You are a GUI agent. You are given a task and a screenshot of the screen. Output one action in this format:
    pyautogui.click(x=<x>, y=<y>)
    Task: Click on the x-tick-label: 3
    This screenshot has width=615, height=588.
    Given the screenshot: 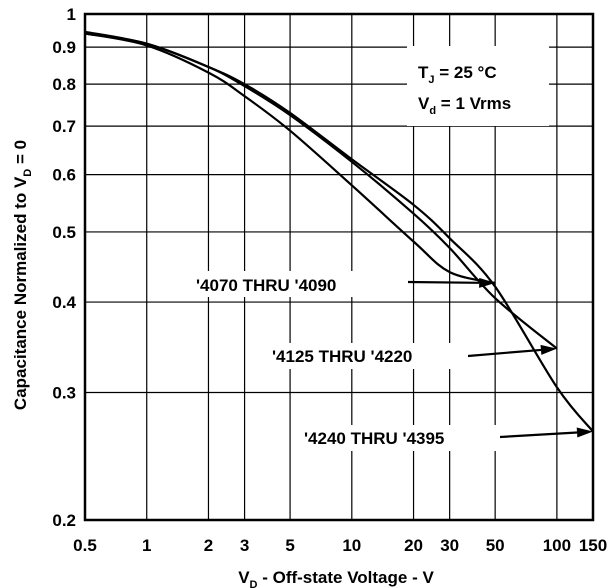 What is the action you would take?
    pyautogui.click(x=244, y=545)
    